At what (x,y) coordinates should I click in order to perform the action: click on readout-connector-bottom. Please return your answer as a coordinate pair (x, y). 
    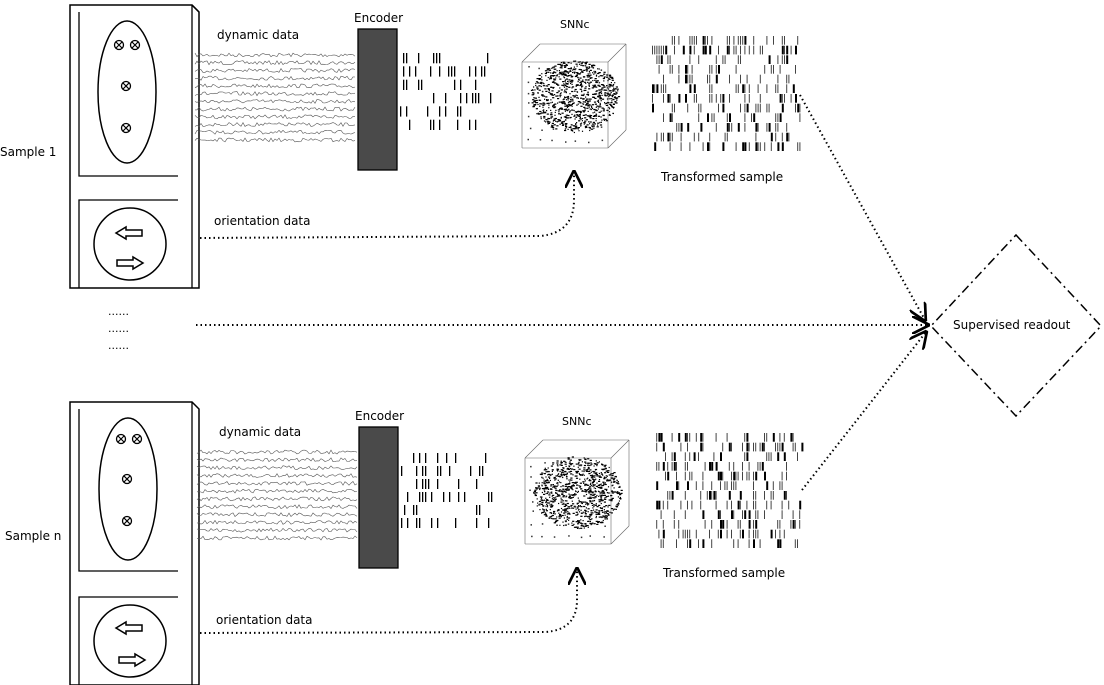
    Looking at the image, I should click on (863, 411).